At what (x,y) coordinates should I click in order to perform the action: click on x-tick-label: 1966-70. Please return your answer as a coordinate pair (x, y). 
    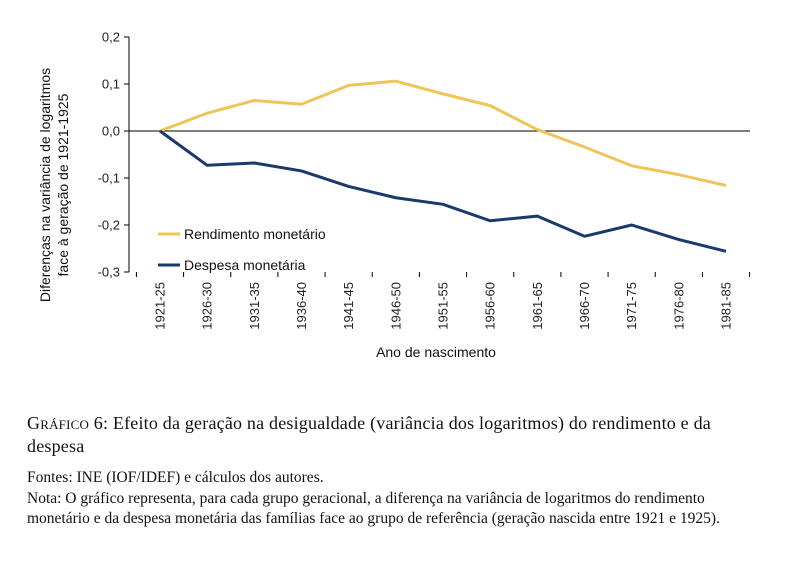
    Looking at the image, I should click on (584, 306).